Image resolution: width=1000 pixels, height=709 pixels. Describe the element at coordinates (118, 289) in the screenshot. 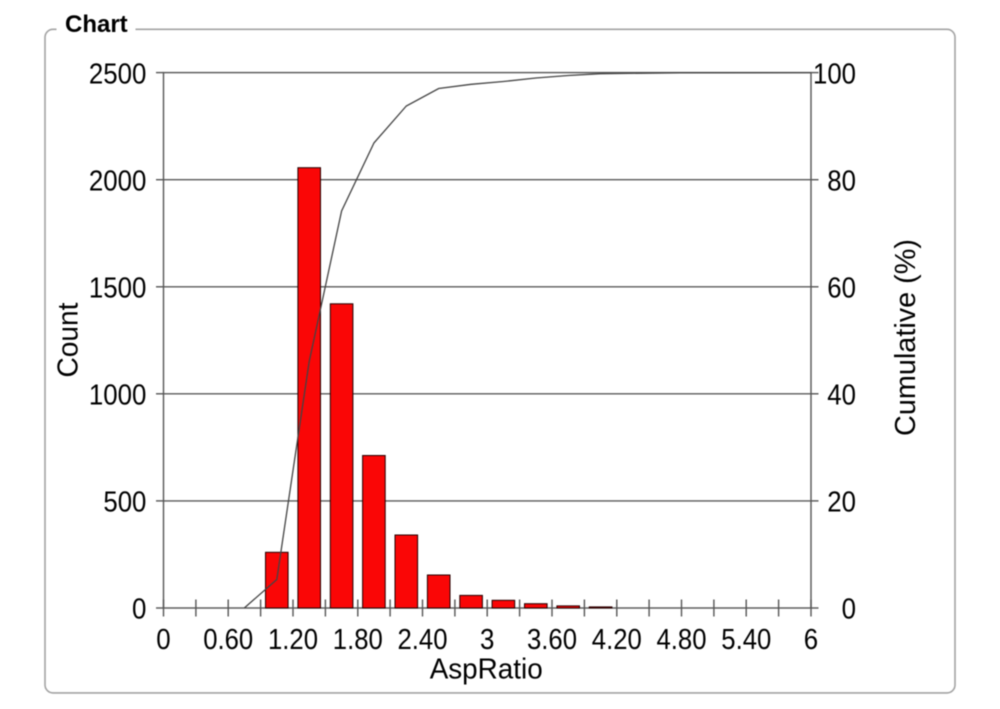

I see `svg-text: 1500` at that location.